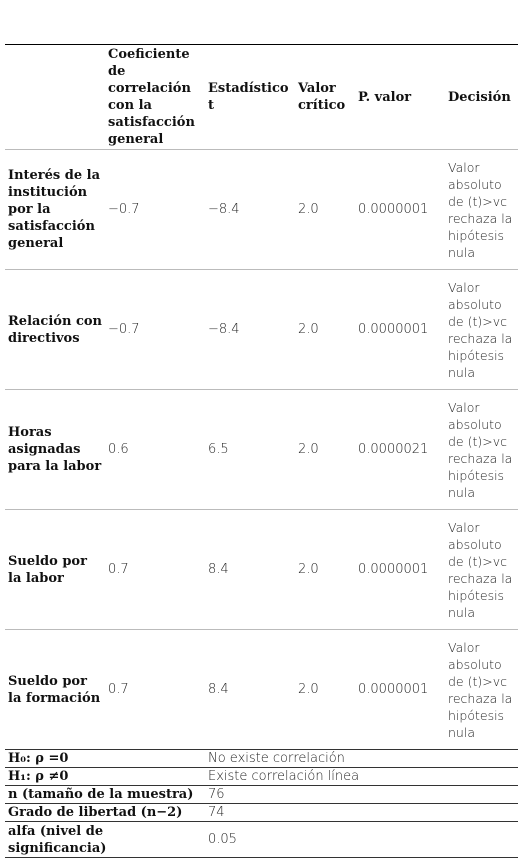 Image resolution: width=524 pixels, height=860 pixels. What do you see at coordinates (105, 794) in the screenshot?
I see `table-cell: n (tamaño de la muestra)` at bounding box center [105, 794].